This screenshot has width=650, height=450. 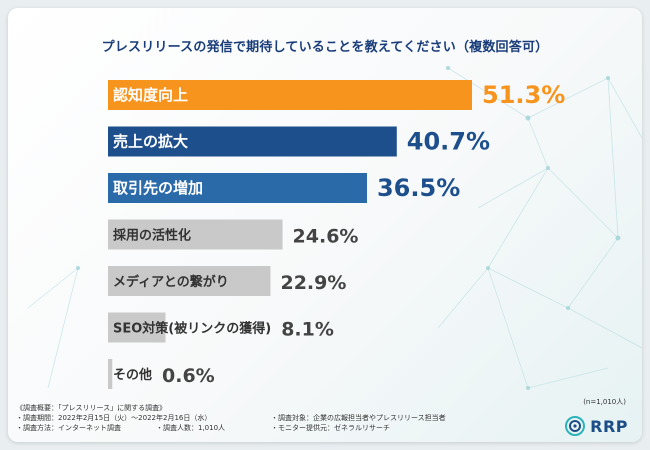 I want to click on value-label-7: 0.6%, so click(x=188, y=376).